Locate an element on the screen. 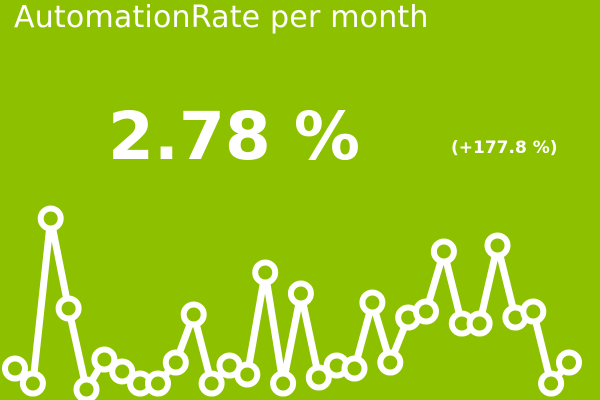 This screenshot has width=600, height=400. kpi-change: (+177.8 %) is located at coordinates (504, 148).